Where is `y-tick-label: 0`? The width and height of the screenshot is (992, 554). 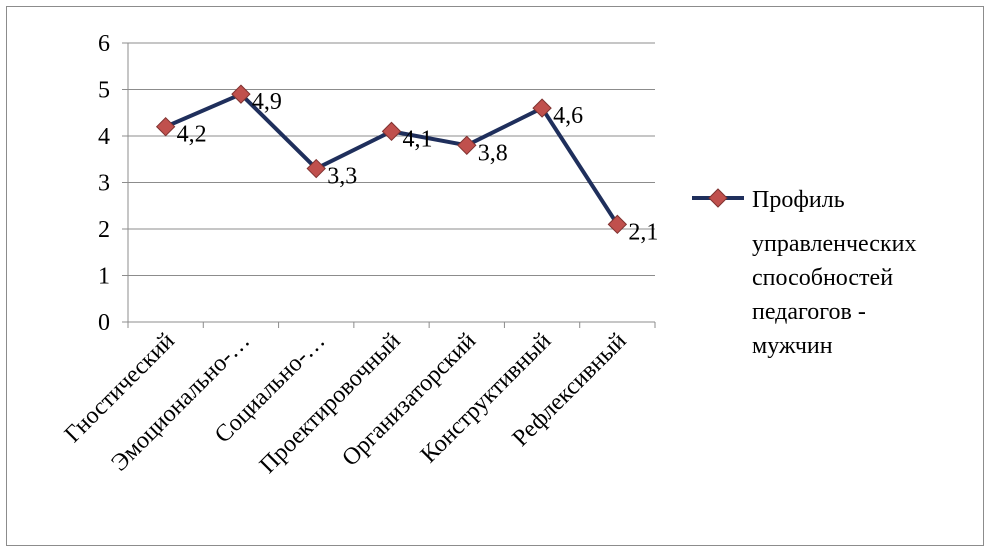
y-tick-label: 0 is located at coordinates (104, 323).